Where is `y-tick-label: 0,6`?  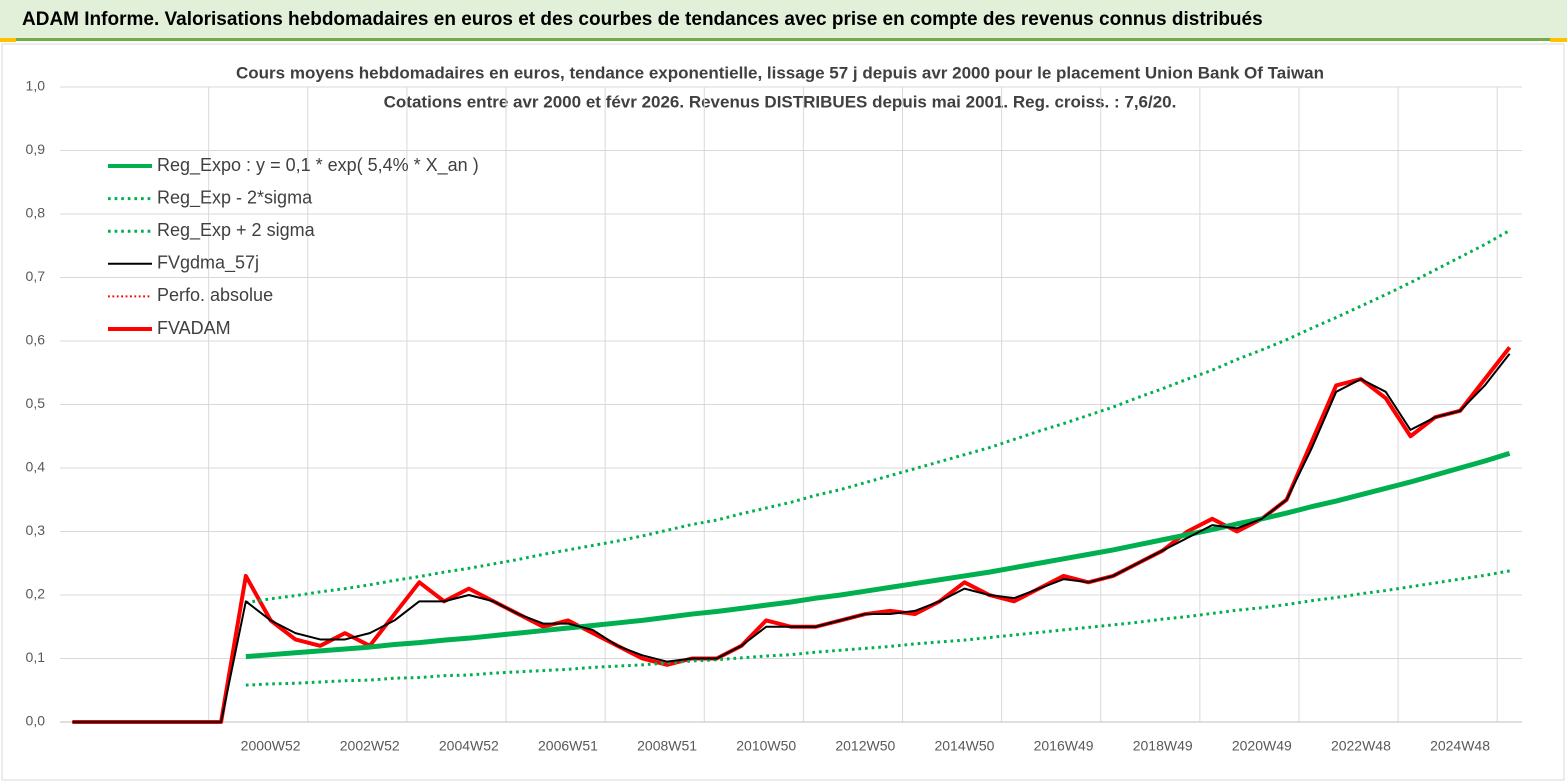 y-tick-label: 0,6 is located at coordinates (36, 340).